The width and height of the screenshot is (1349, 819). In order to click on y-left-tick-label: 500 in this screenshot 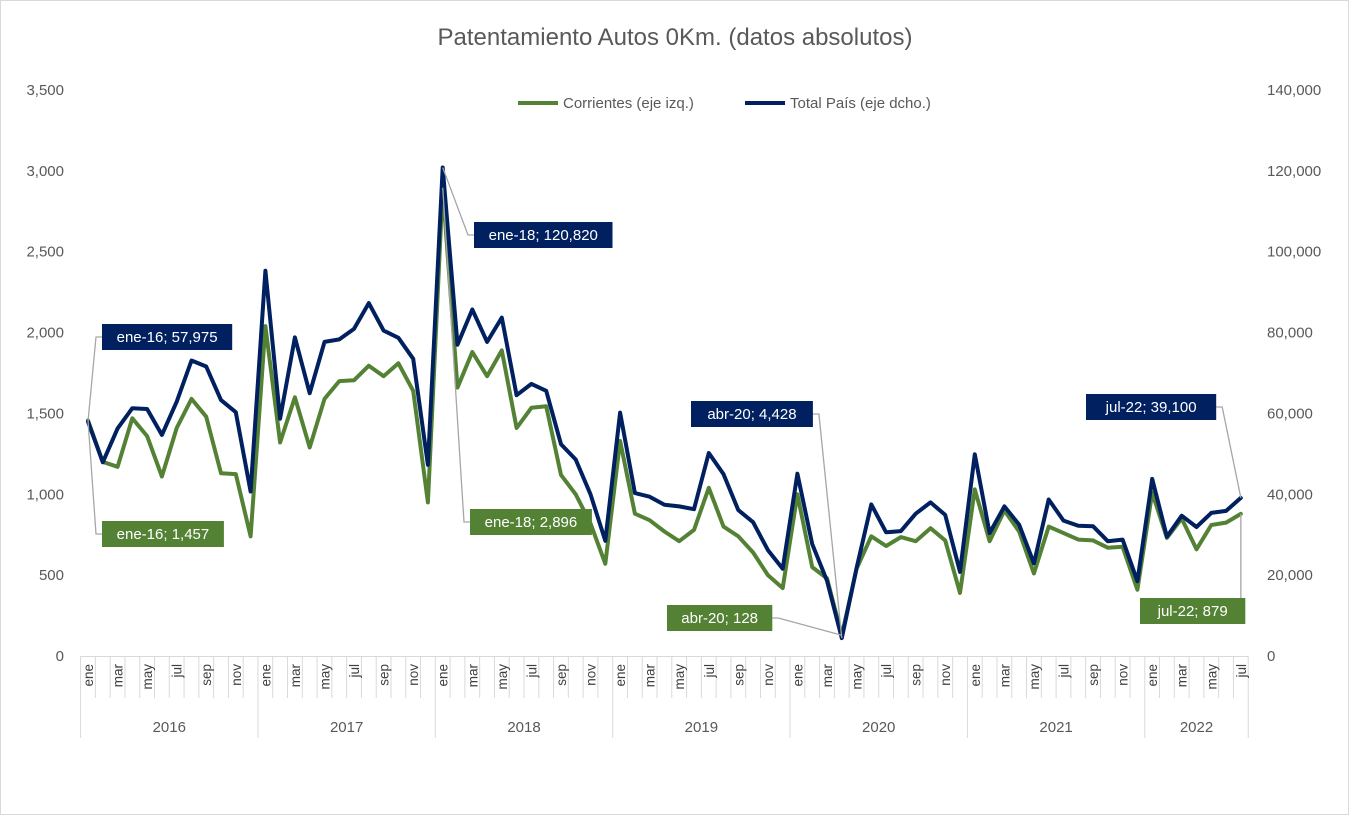, I will do `click(51, 575)`.